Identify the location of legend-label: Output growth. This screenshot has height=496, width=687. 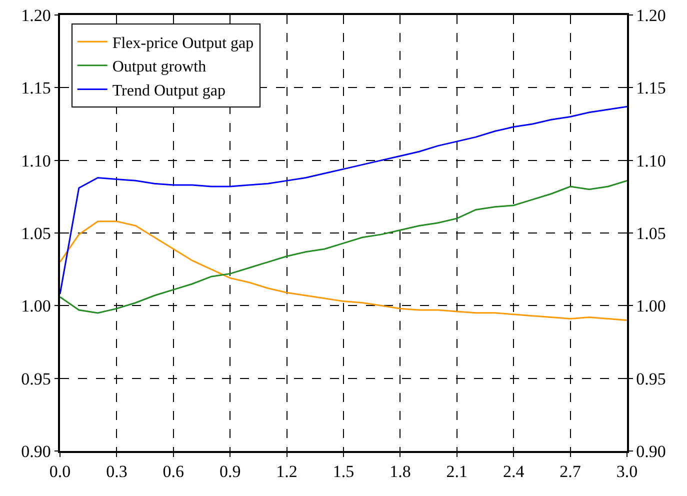
(159, 67).